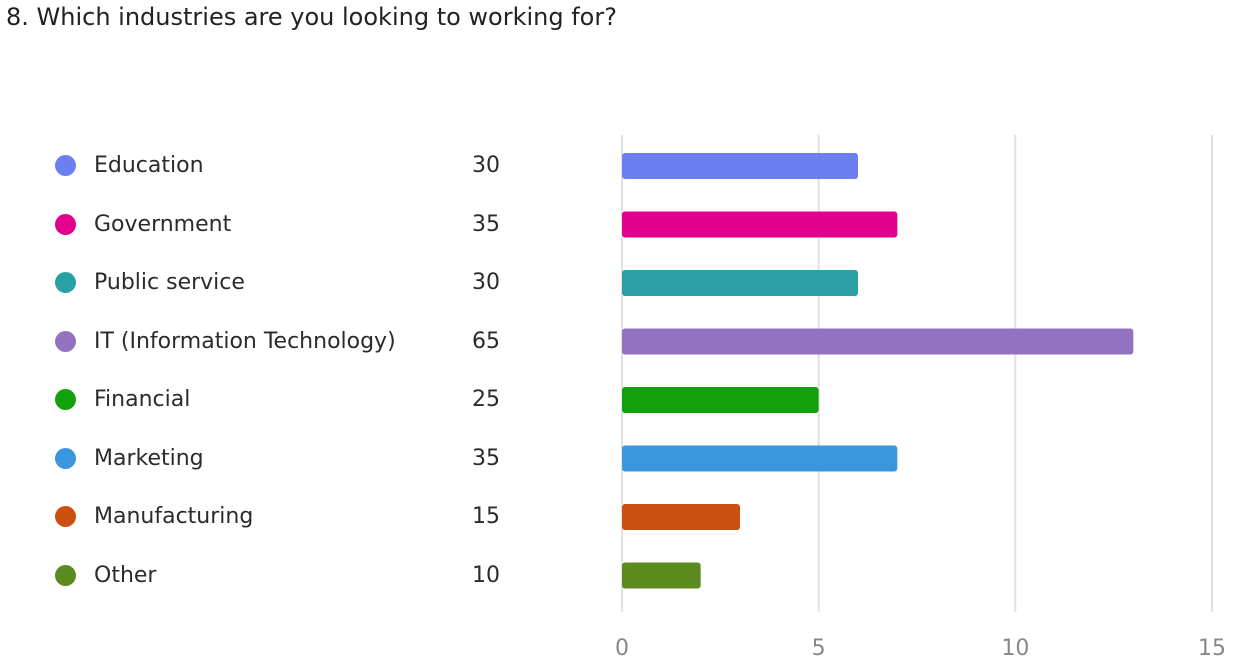 The image size is (1250, 670). Describe the element at coordinates (486, 516) in the screenshot. I see `legend-count: 15` at that location.